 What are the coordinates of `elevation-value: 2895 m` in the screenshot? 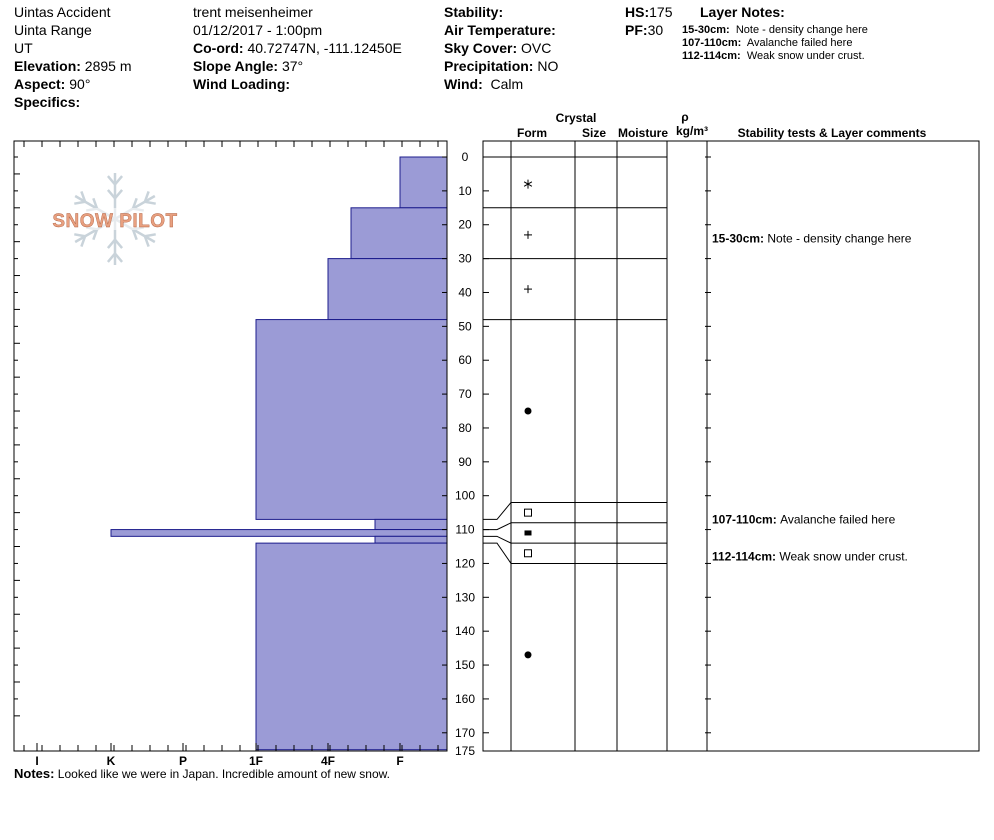 It's located at (108, 66).